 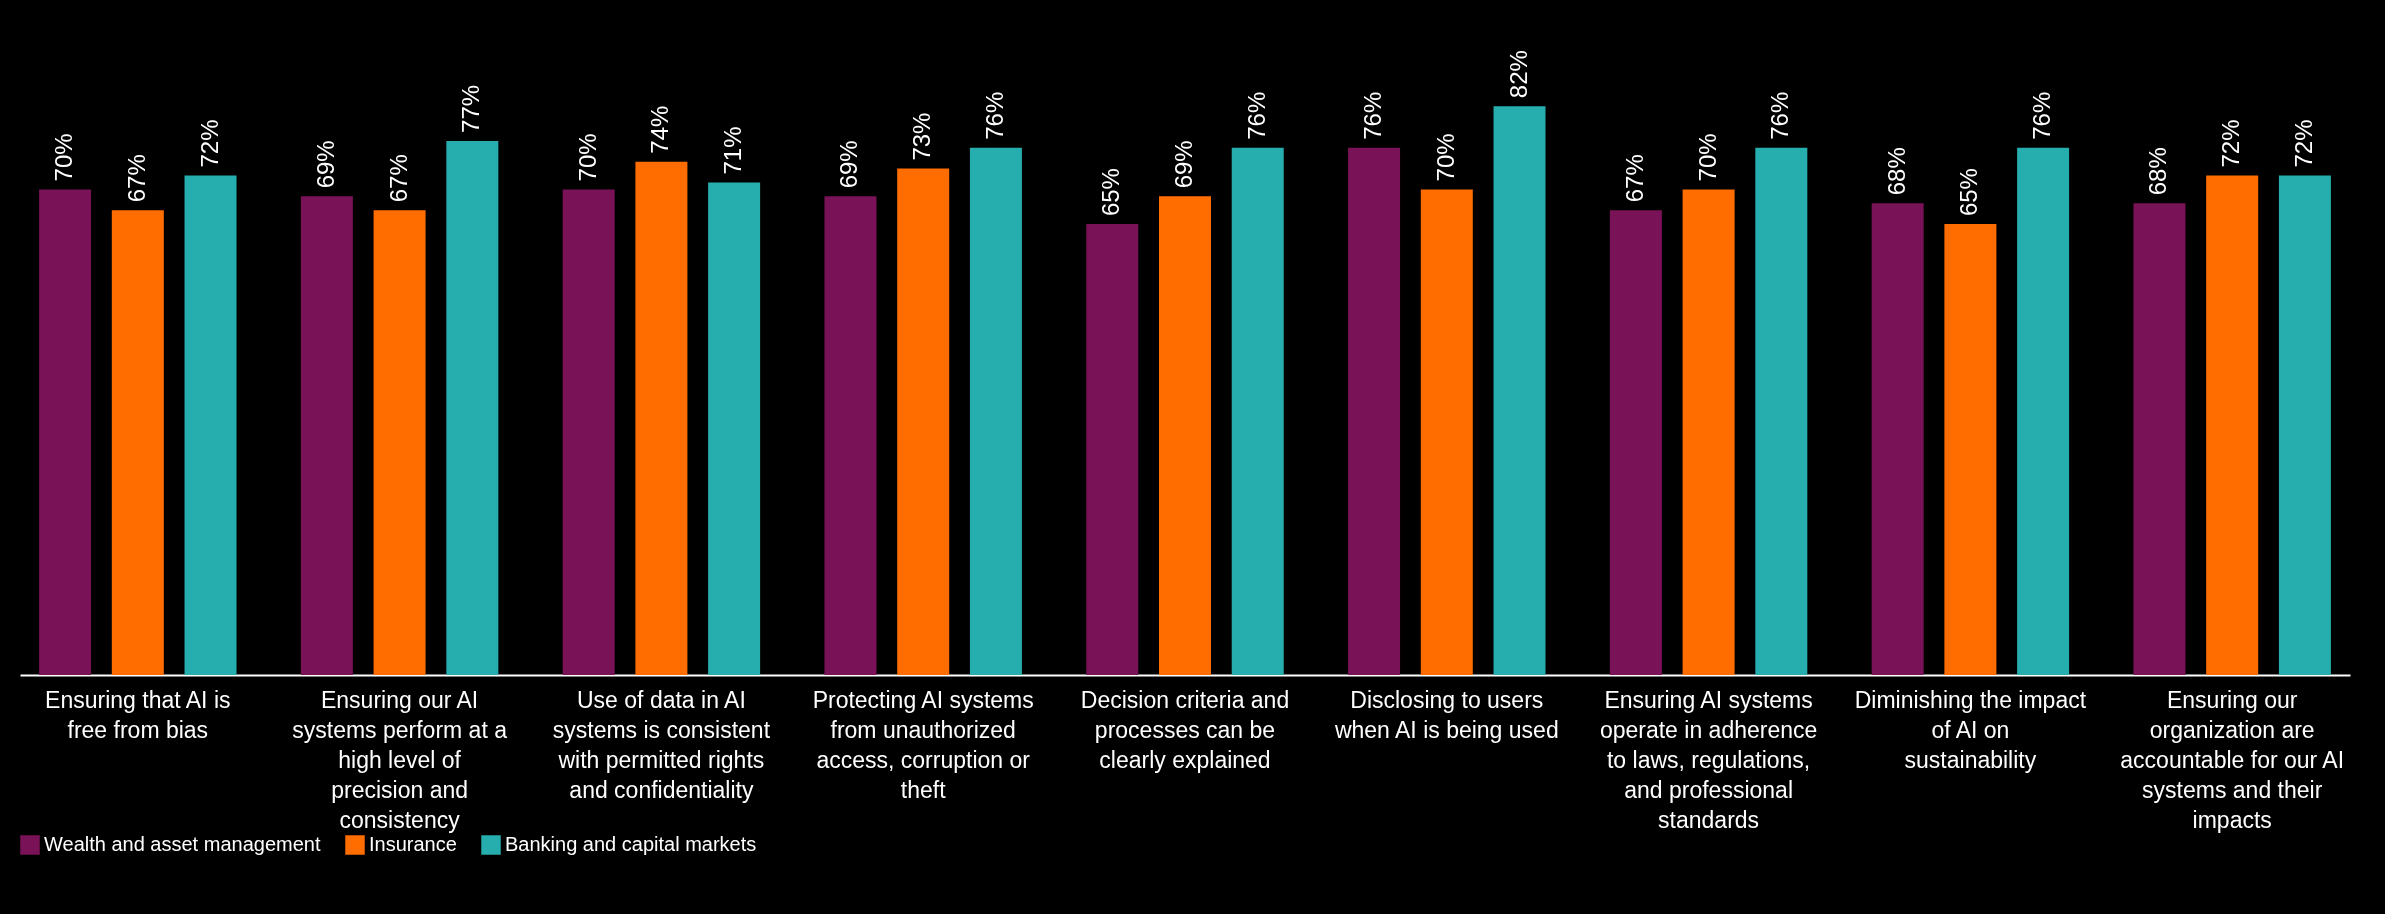 What do you see at coordinates (413, 844) in the screenshot?
I see `legend-label: Insurance` at bounding box center [413, 844].